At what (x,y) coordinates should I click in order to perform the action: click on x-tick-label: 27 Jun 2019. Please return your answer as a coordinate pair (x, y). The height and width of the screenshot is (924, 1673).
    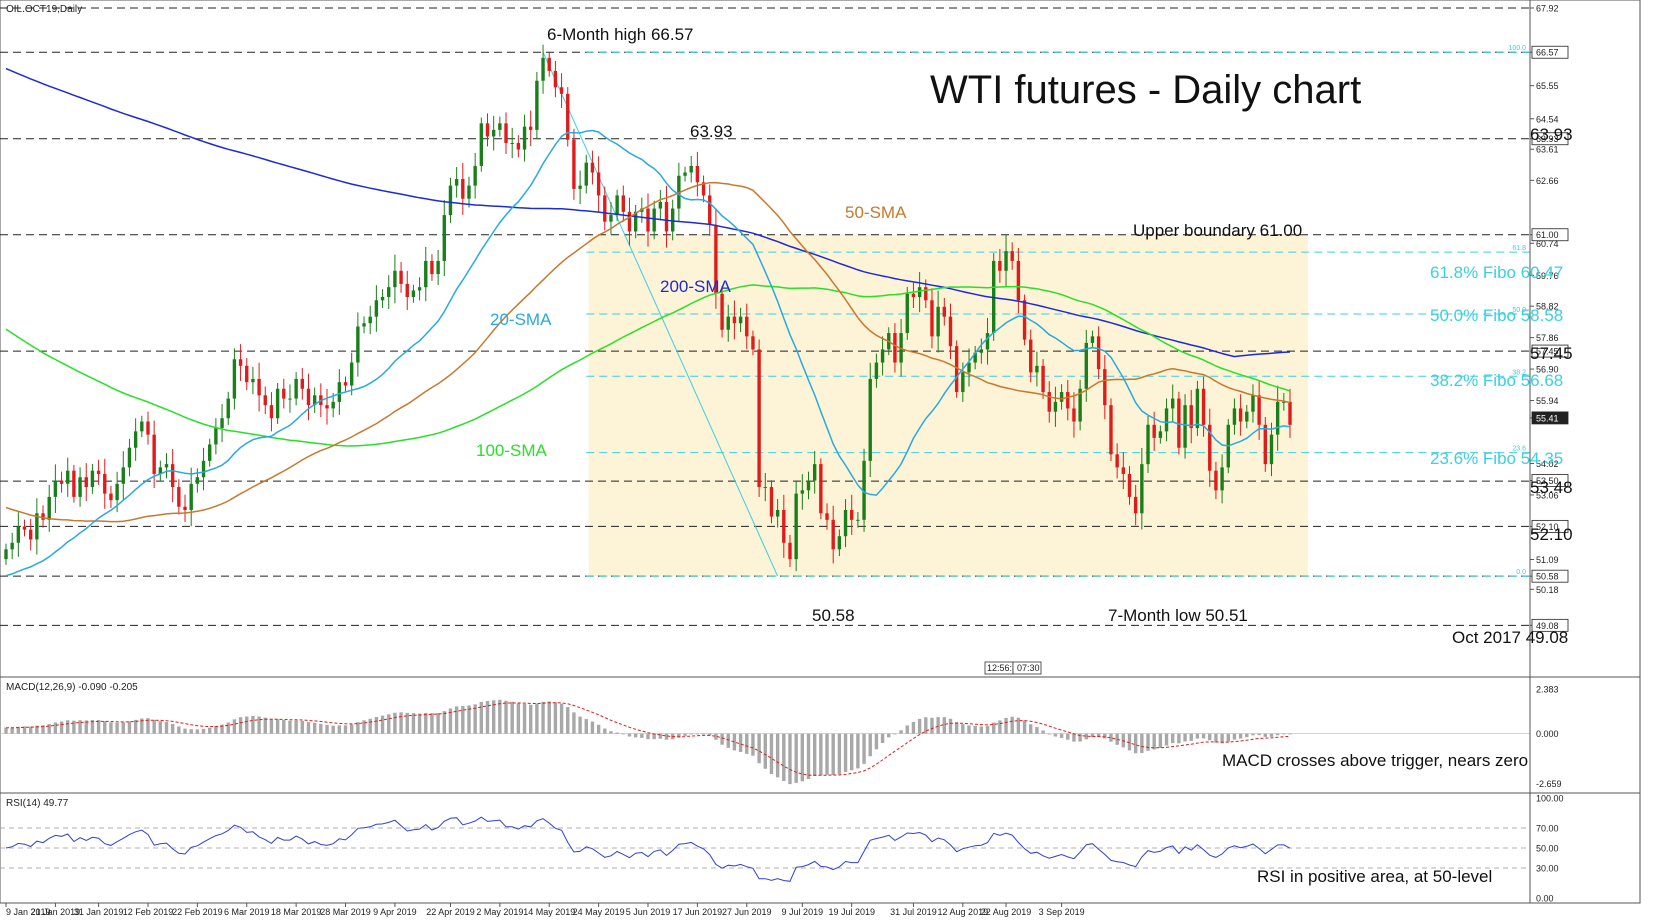
    Looking at the image, I should click on (747, 912).